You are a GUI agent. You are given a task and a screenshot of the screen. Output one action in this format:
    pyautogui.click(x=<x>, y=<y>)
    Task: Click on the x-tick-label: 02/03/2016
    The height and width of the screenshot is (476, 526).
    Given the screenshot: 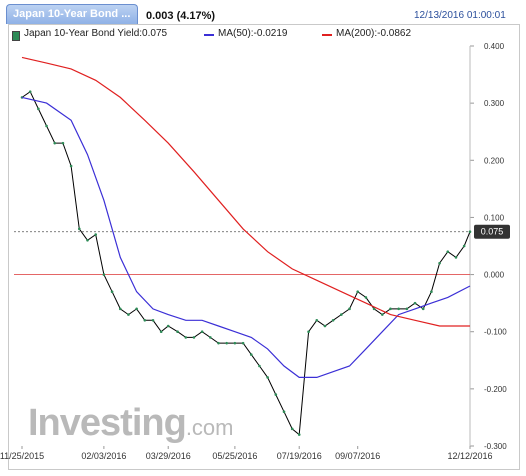 What is the action you would take?
    pyautogui.click(x=103, y=456)
    